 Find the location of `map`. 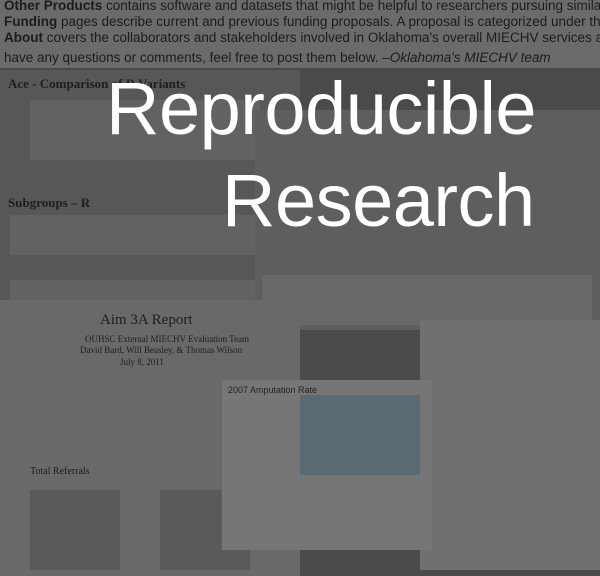

map is located at coordinates (360, 435).